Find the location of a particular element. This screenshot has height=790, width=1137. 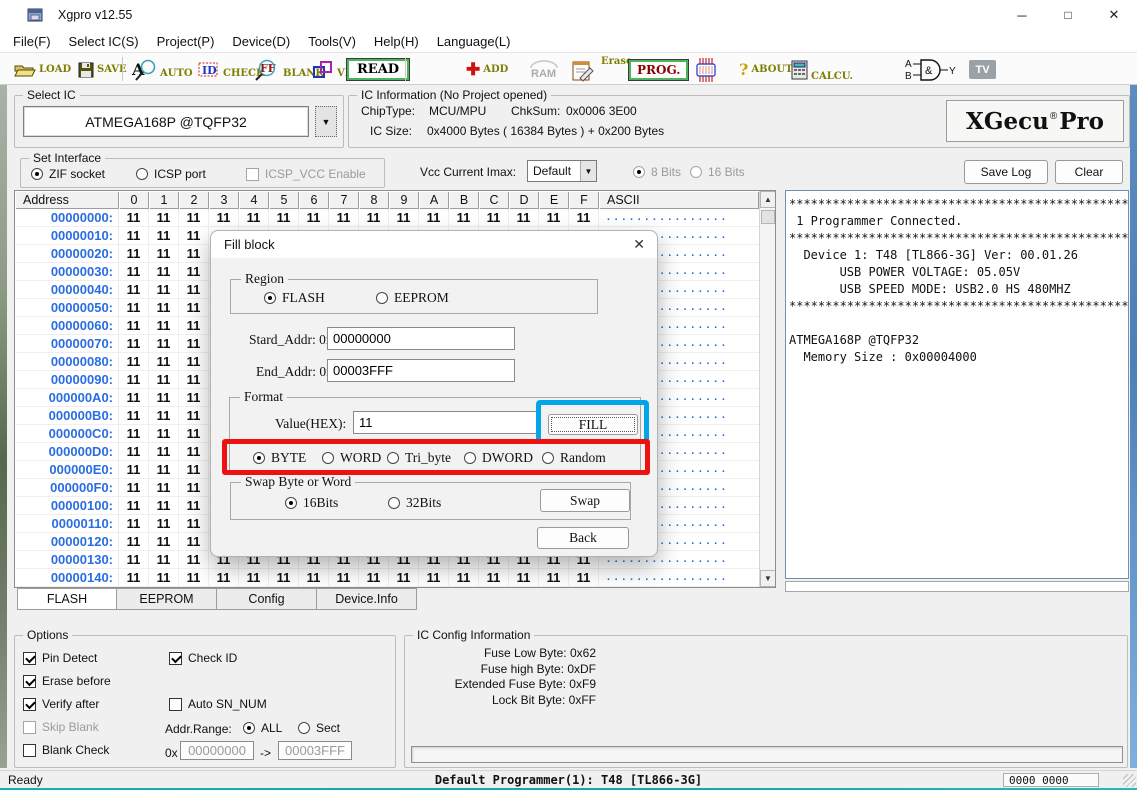

range-start-input is located at coordinates (217, 750).